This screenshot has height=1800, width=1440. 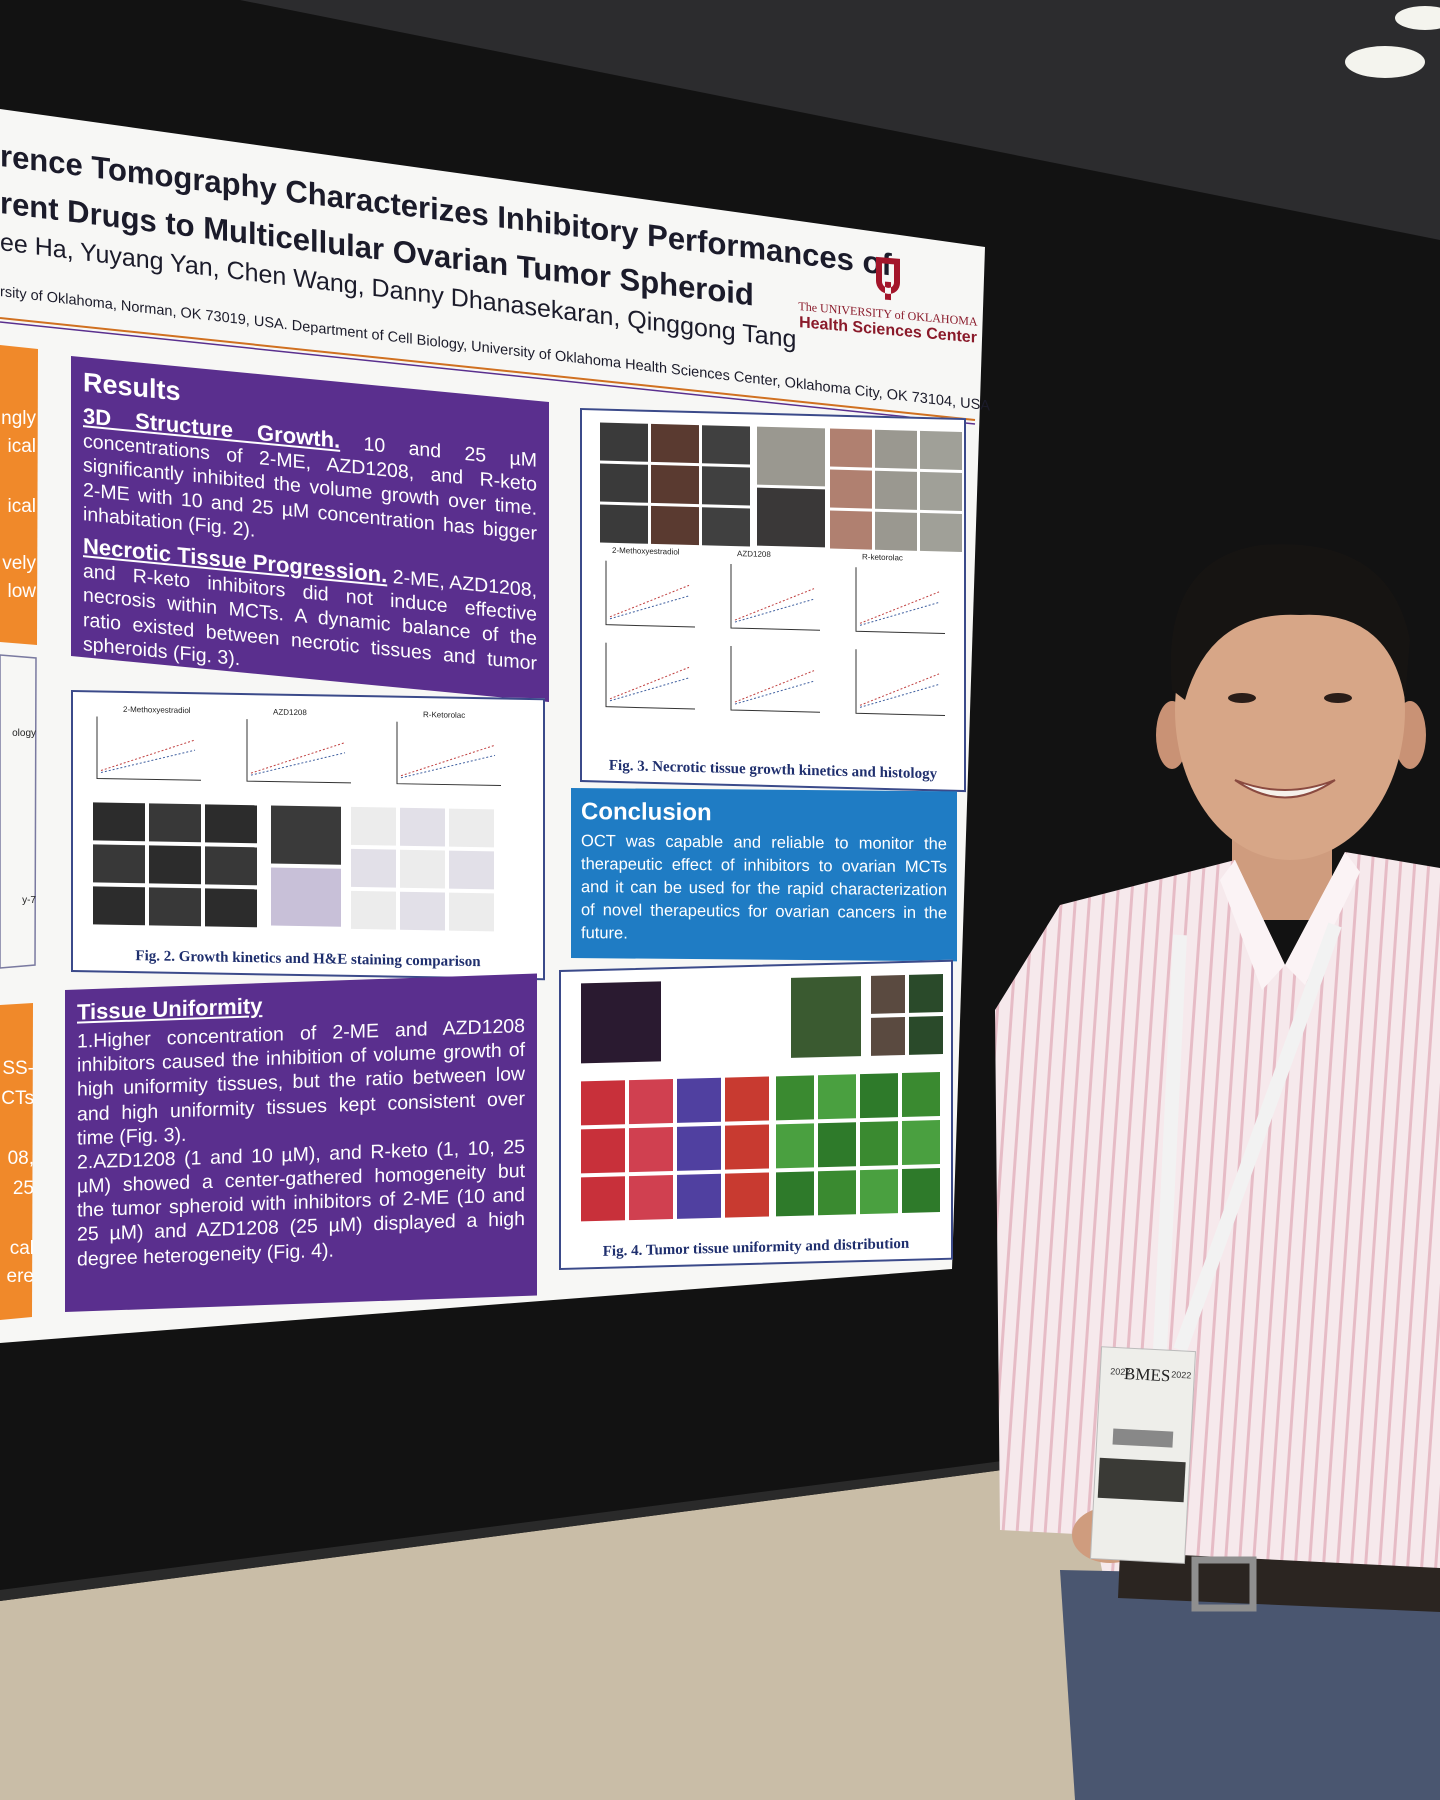 I want to click on ou-mark, so click(x=888, y=278).